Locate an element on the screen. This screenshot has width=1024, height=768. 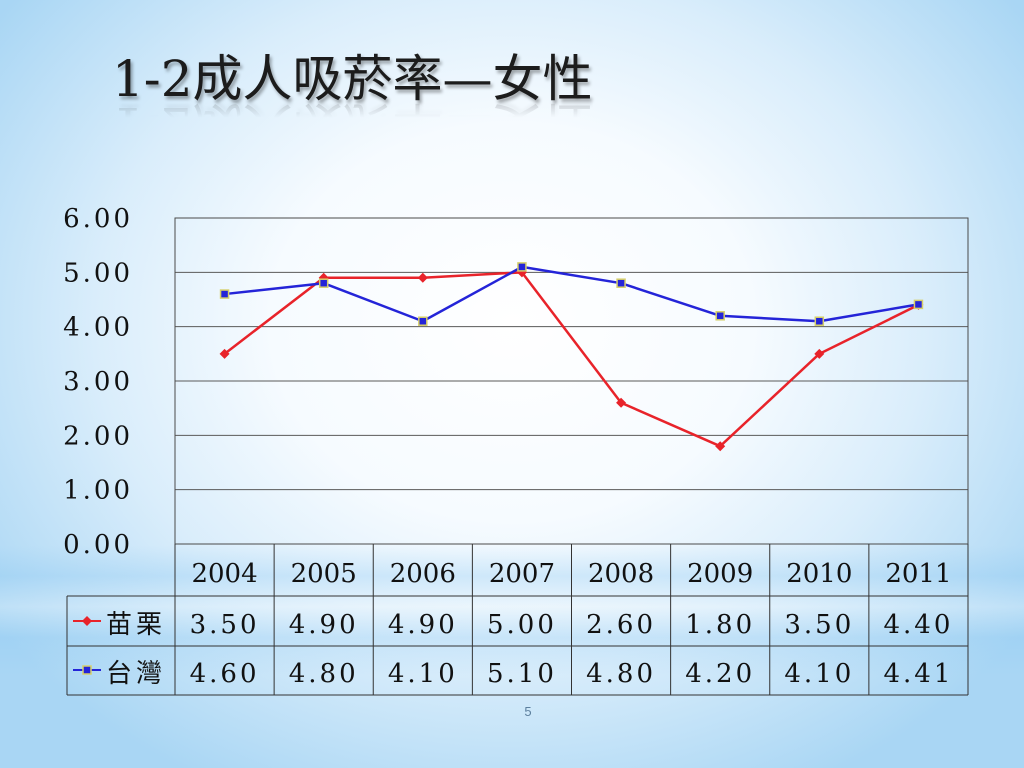
table-value: 4.60 is located at coordinates (225, 674).